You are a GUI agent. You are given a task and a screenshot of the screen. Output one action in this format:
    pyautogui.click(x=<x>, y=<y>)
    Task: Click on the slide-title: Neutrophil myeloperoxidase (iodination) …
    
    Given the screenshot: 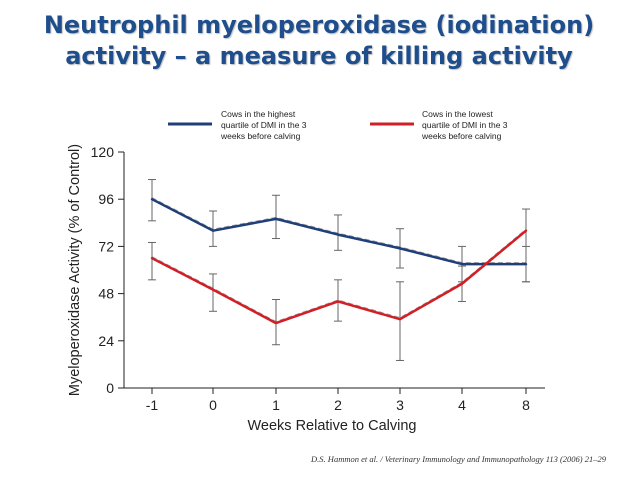 What is the action you would take?
    pyautogui.click(x=319, y=41)
    